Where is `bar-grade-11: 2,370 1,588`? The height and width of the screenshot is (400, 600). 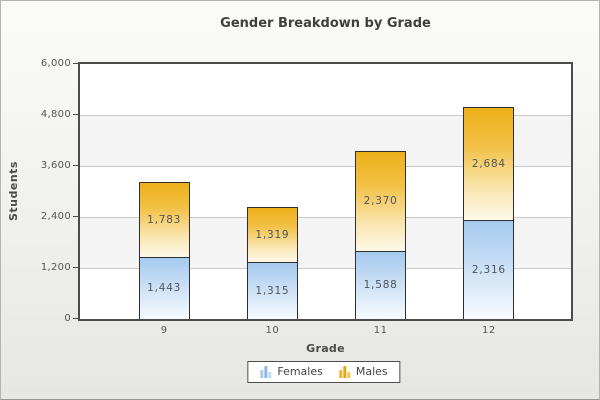 bar-grade-11: 2,370 1,588 is located at coordinates (381, 234).